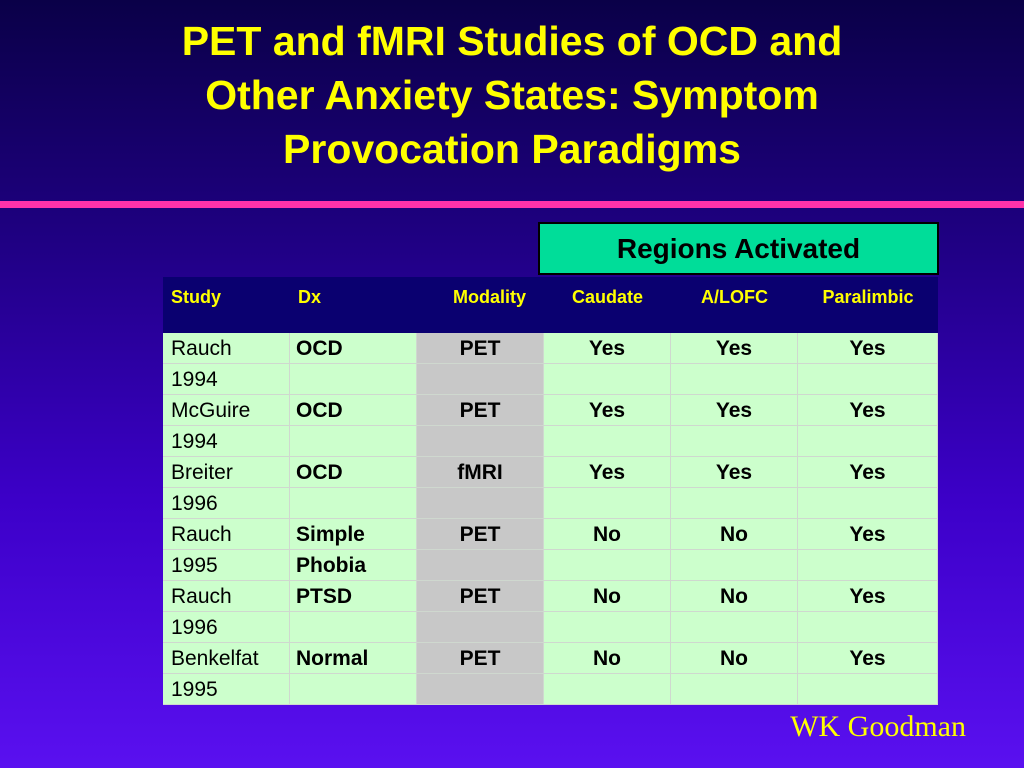 Image resolution: width=1024 pixels, height=768 pixels. Describe the element at coordinates (868, 297) in the screenshot. I see `header-paralimbic: Paralimbic` at that location.